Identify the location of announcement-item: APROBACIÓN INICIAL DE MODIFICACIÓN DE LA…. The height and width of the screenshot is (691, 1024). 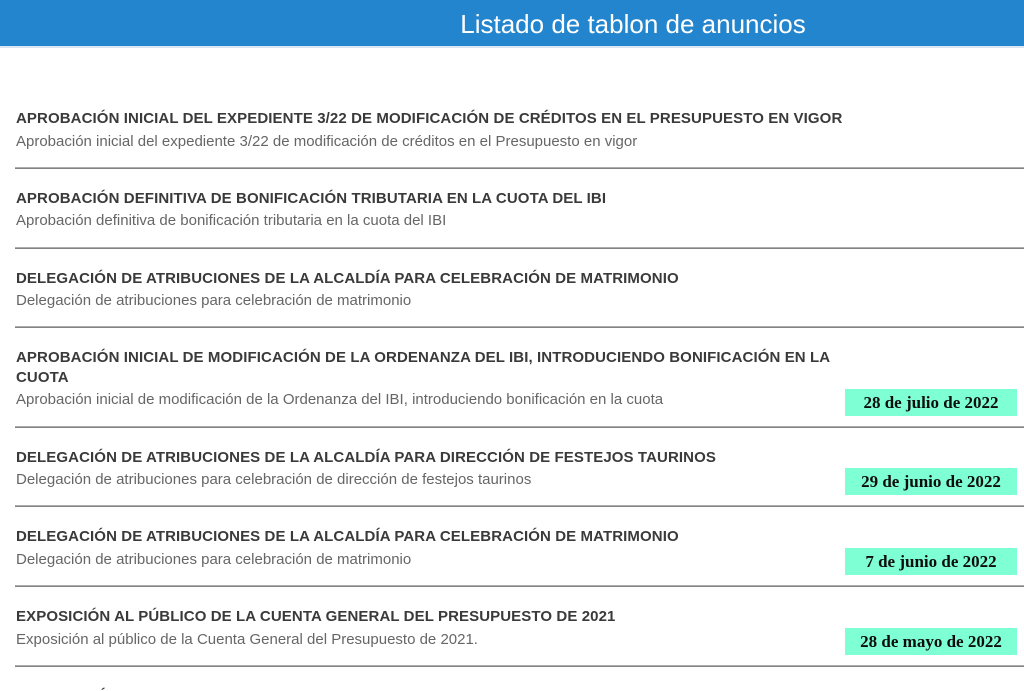
(519, 376).